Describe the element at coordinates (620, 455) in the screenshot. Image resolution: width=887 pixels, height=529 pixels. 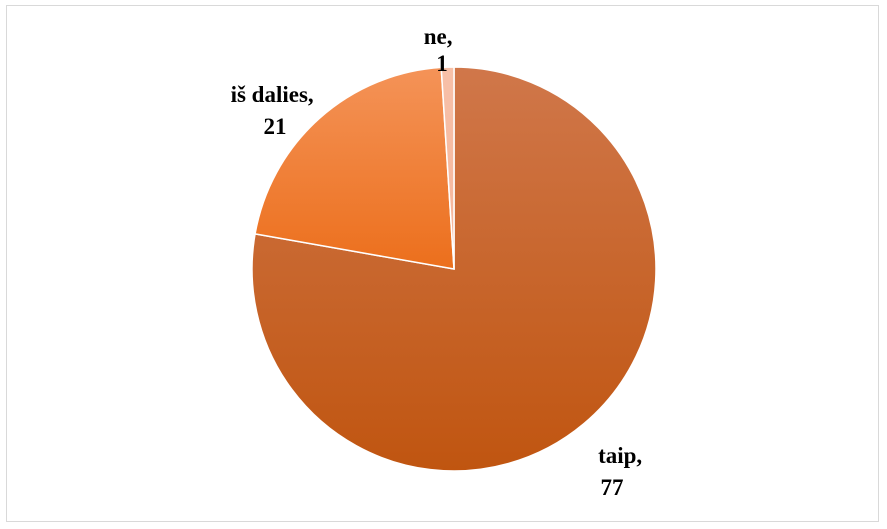
I see `data-label-taip-name: taip,` at that location.